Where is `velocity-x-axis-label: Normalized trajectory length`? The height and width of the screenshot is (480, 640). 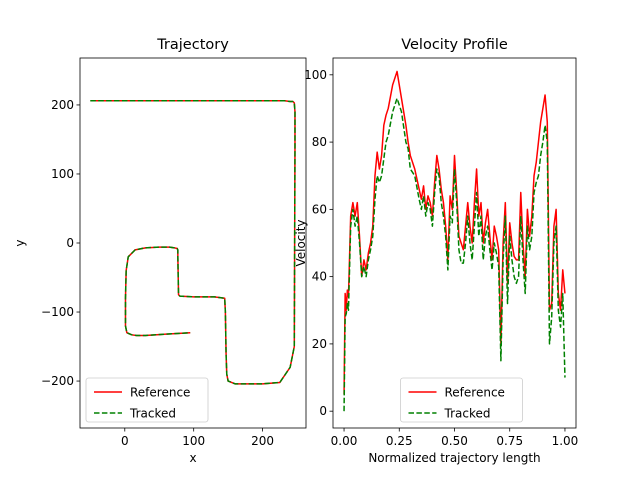
velocity-x-axis-label: Normalized trajectory length is located at coordinates (454, 458).